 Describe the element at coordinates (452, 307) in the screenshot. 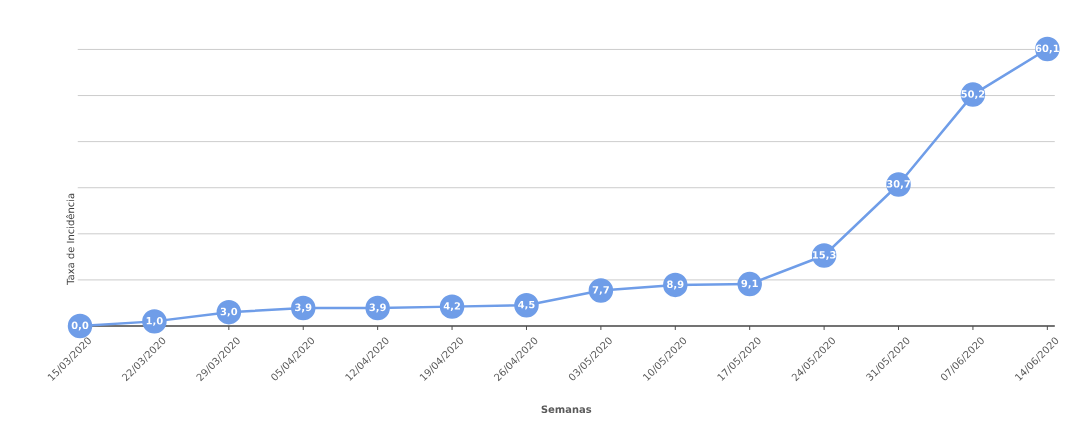

I see `data-label: 4,2` at that location.